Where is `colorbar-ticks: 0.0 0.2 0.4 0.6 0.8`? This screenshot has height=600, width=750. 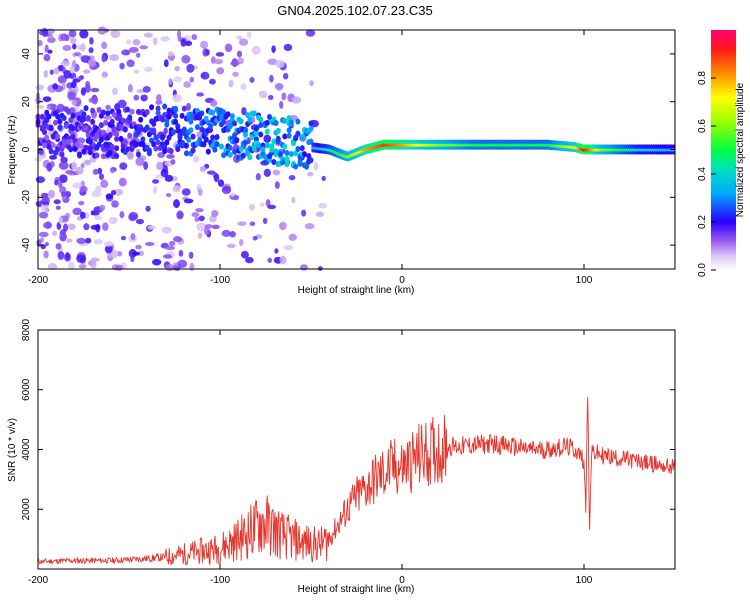 colorbar-ticks: 0.0 0.2 0.4 0.6 0.8 is located at coordinates (706, 174).